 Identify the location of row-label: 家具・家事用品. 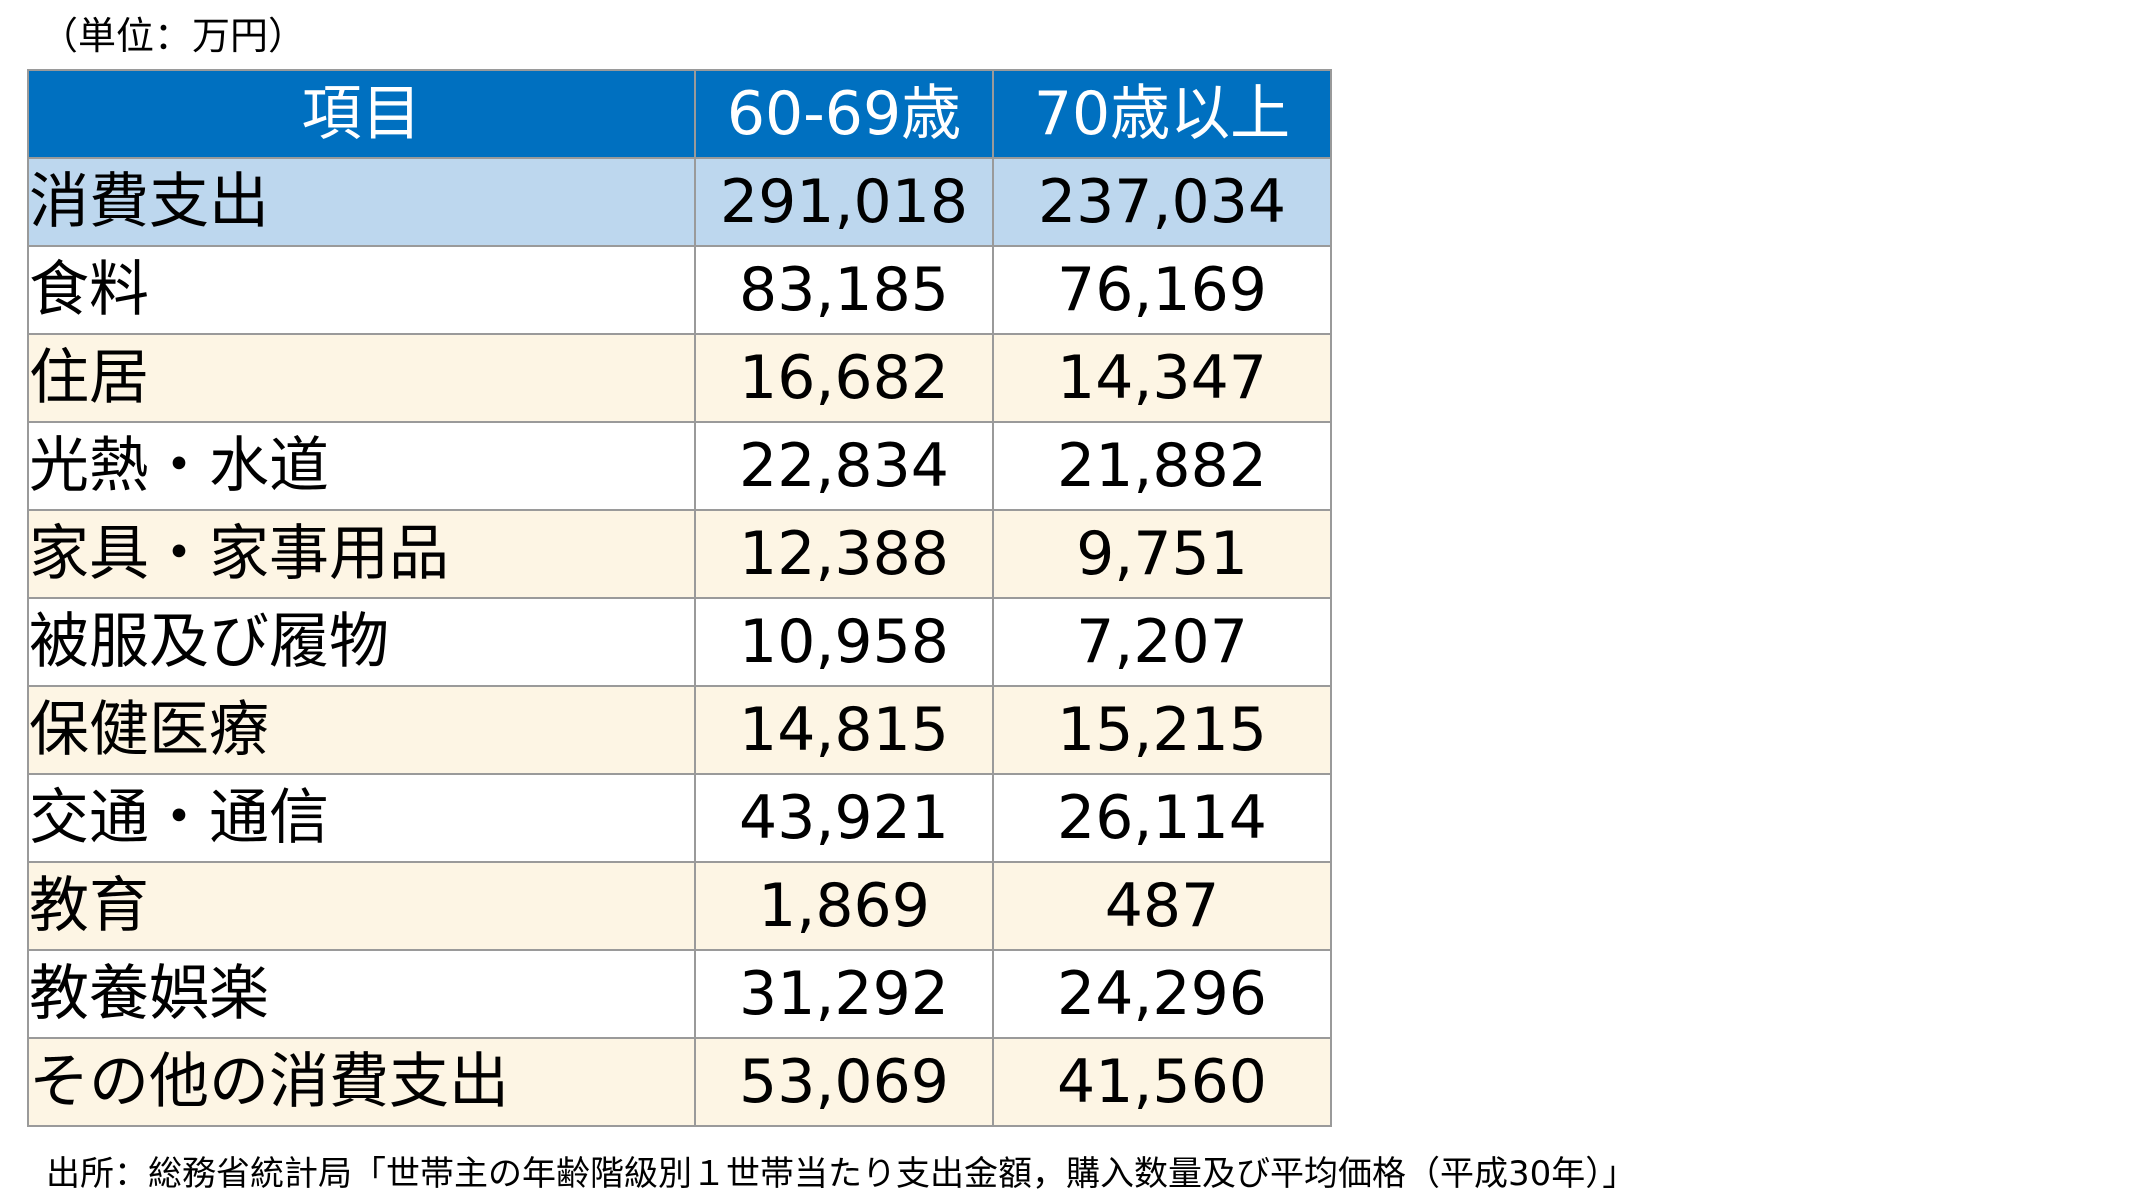
(361, 554).